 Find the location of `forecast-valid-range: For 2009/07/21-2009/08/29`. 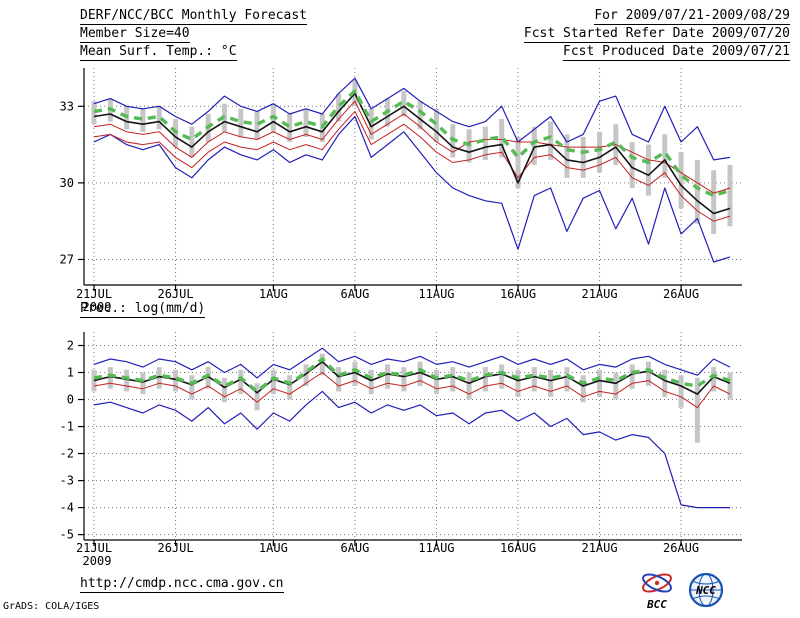

forecast-valid-range: For 2009/07/21-2009/08/29 is located at coordinates (692, 16).